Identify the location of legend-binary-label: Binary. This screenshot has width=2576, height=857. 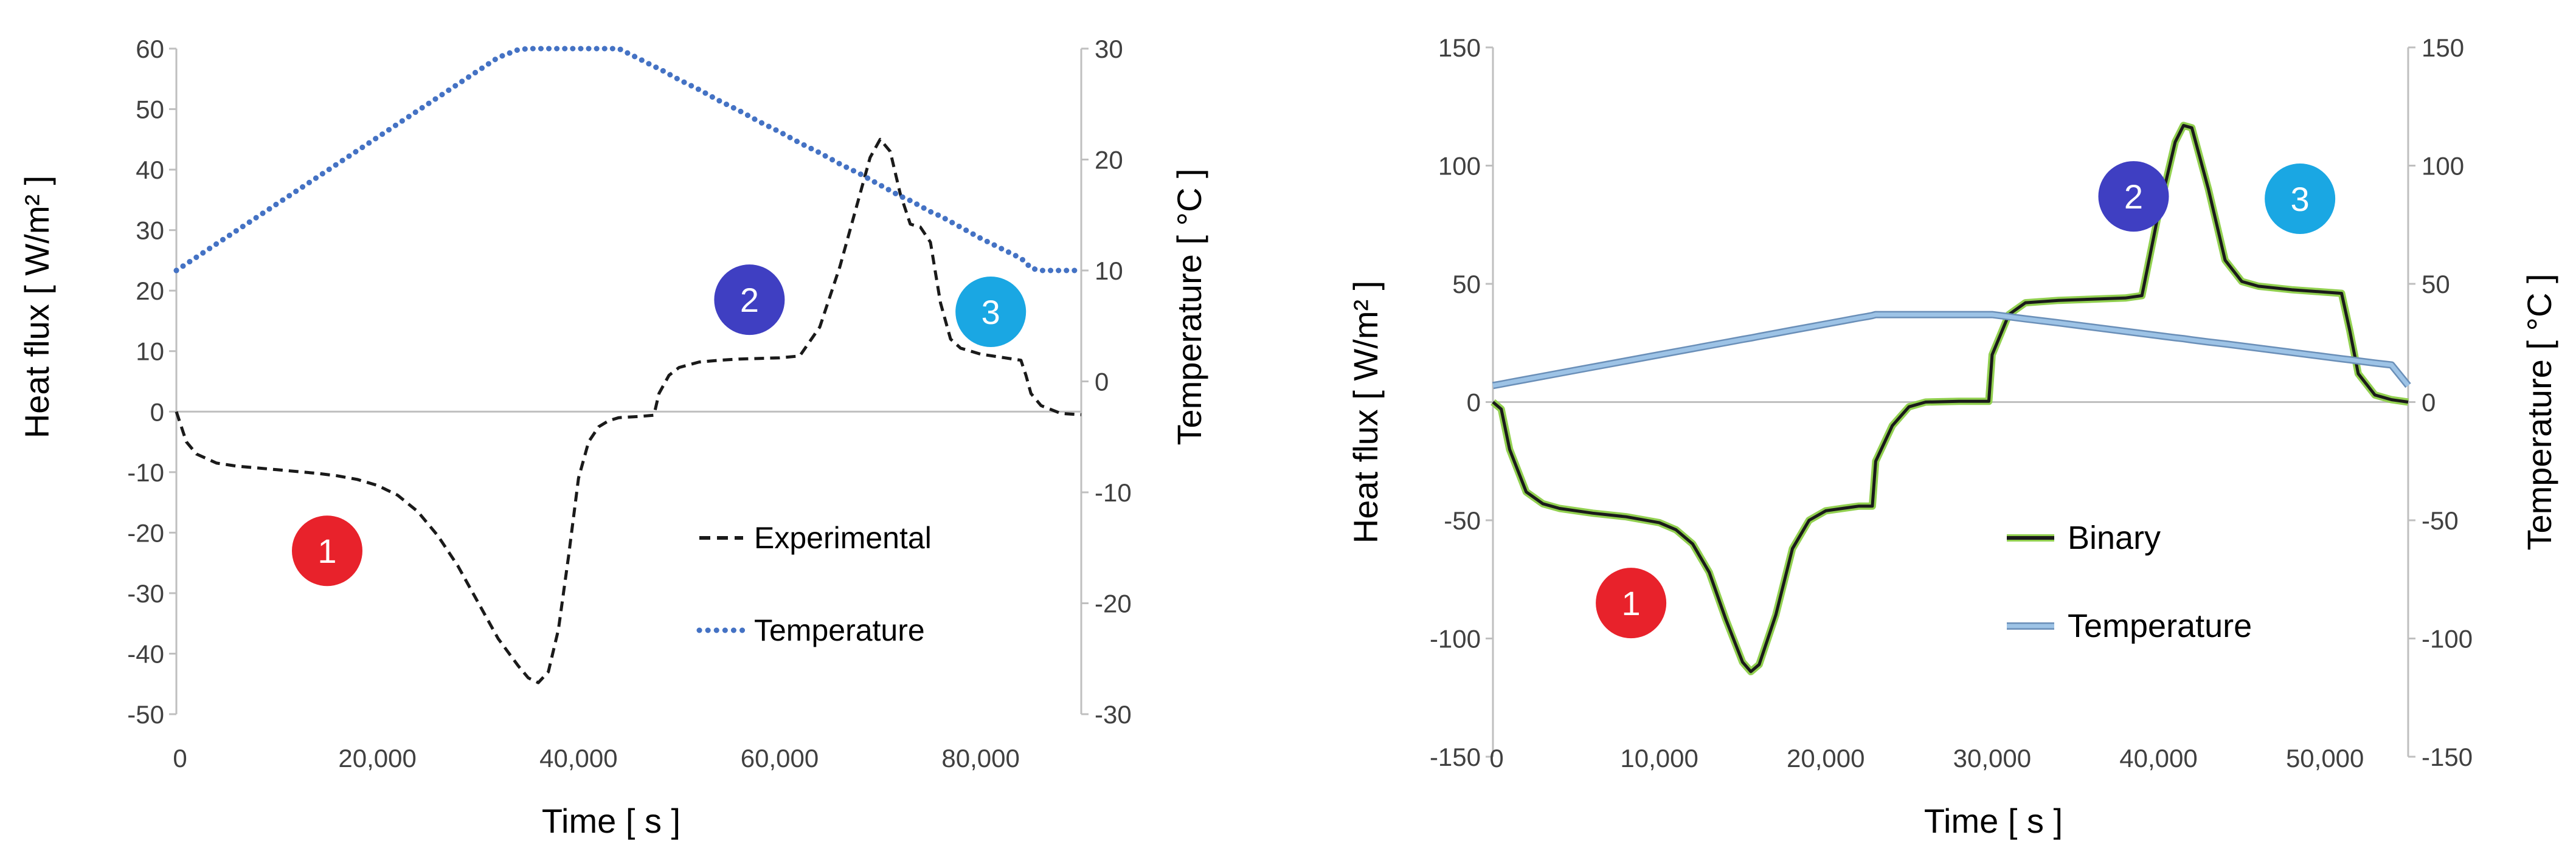
(2114, 538).